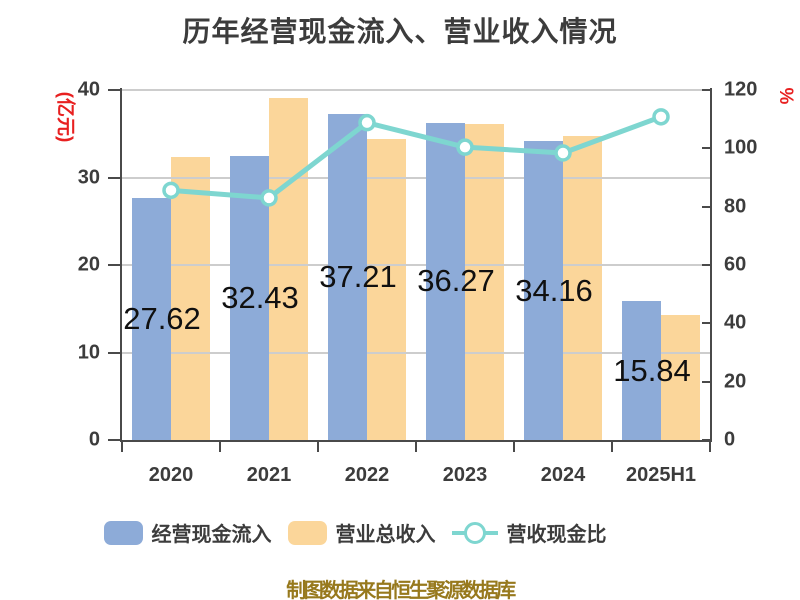 The width and height of the screenshot is (800, 600). I want to click on legend: 经营现金流入 营业总收入 营收现金比, so click(400, 532).